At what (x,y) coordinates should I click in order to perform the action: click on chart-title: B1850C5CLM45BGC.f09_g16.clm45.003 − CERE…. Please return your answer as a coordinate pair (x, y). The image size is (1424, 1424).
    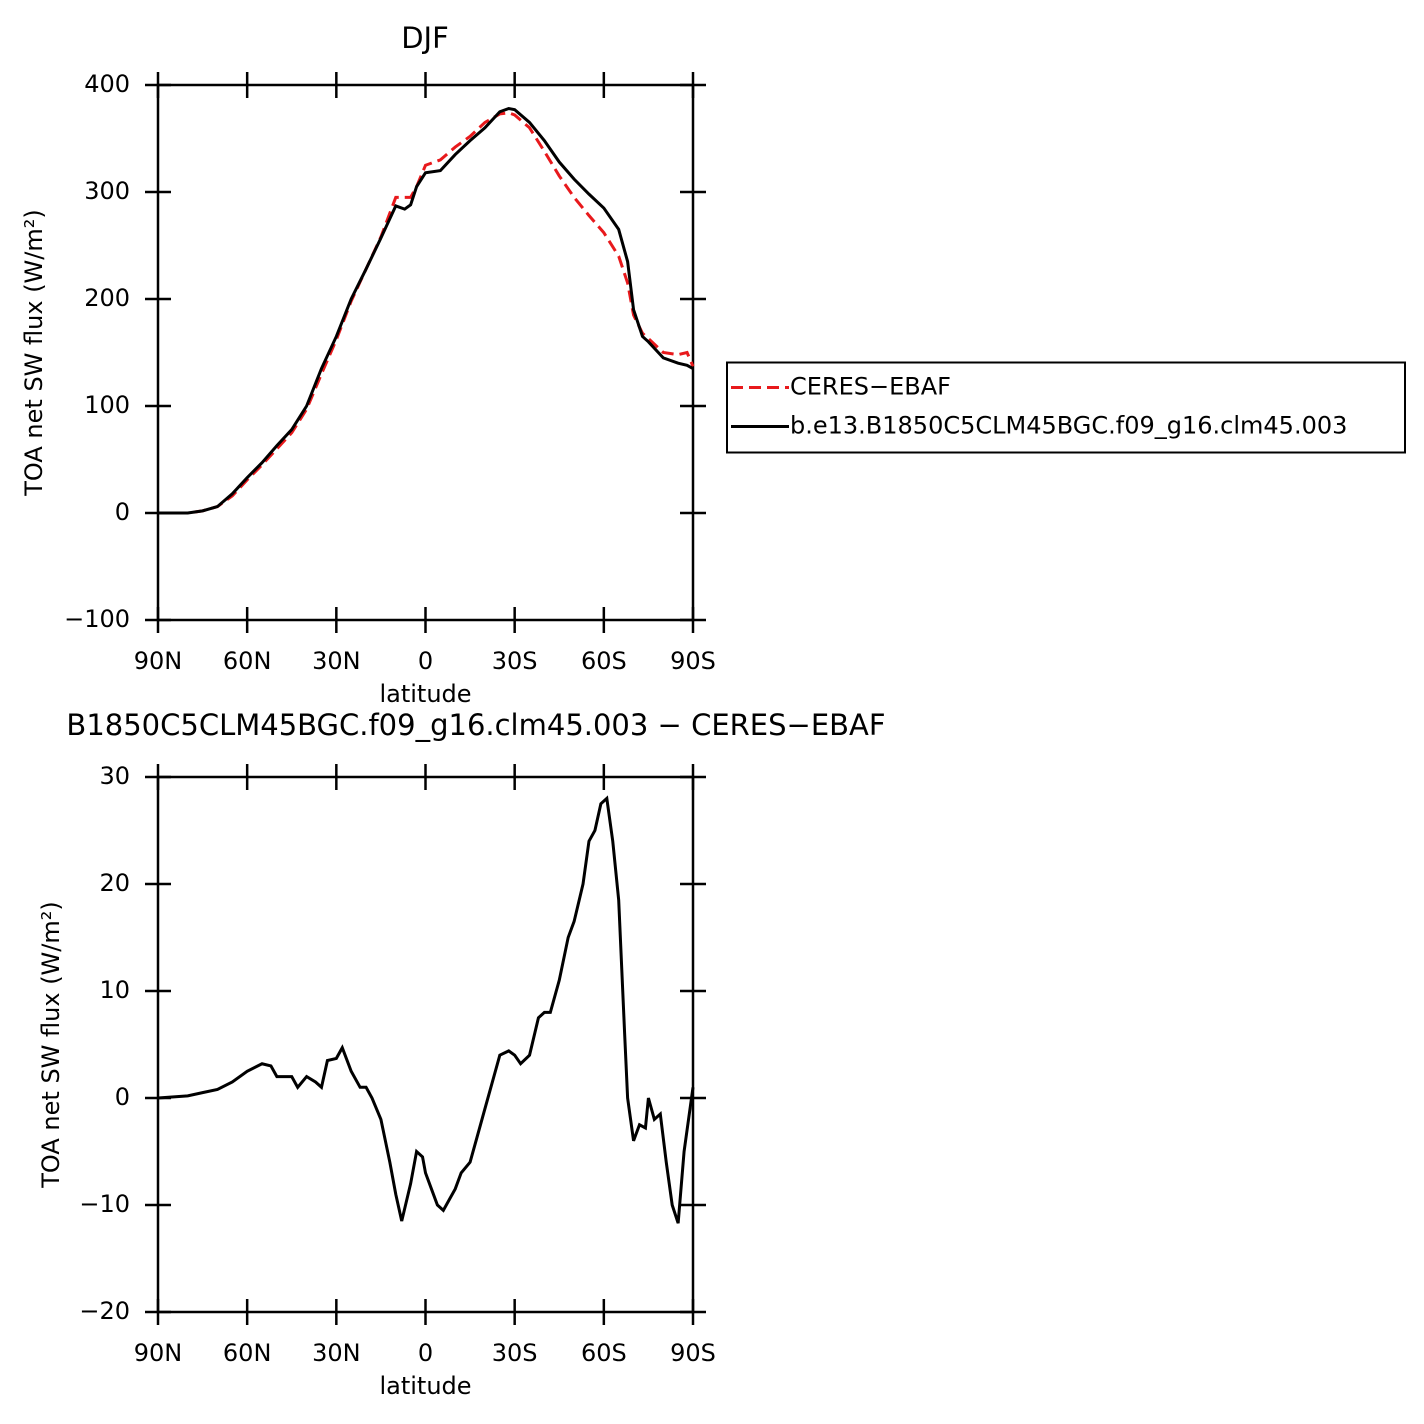
    Looking at the image, I should click on (475, 725).